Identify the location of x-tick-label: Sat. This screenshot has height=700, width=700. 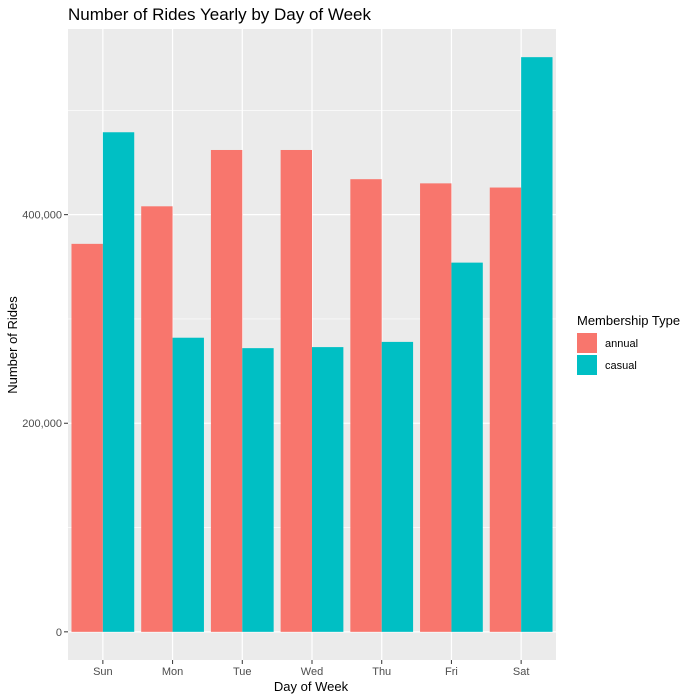
(521, 672).